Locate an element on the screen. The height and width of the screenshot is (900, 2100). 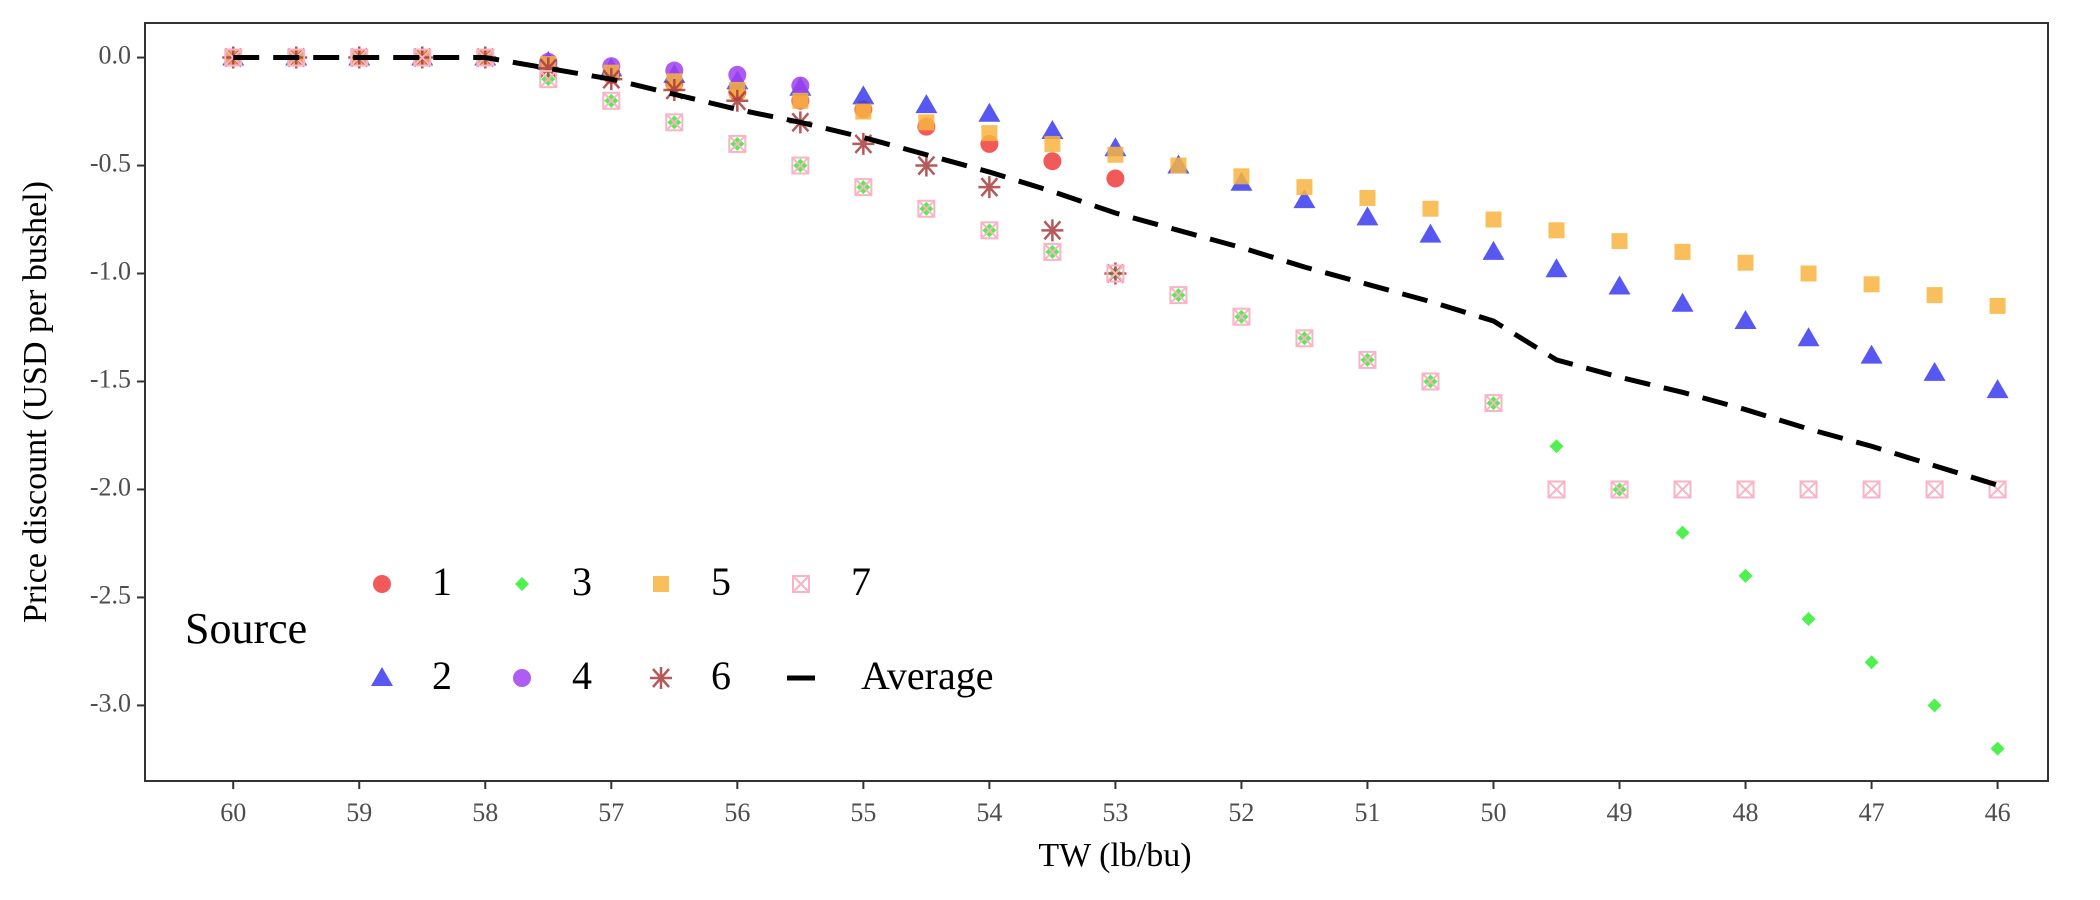
y-tick-label: -1.5 is located at coordinates (110, 378).